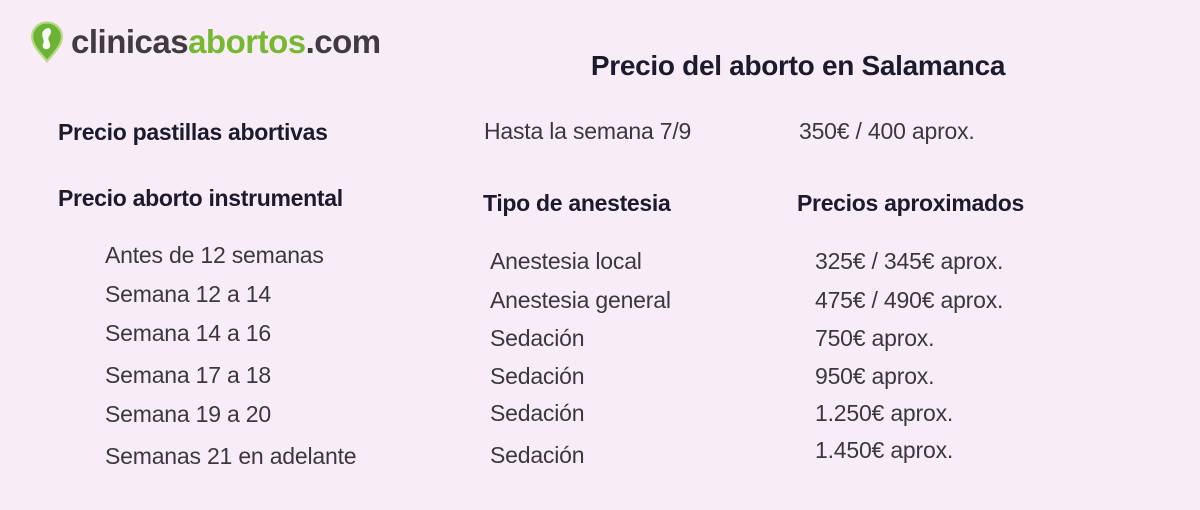 Image resolution: width=1200 pixels, height=510 pixels. I want to click on week-label: Semana 19 a 20, so click(188, 414).